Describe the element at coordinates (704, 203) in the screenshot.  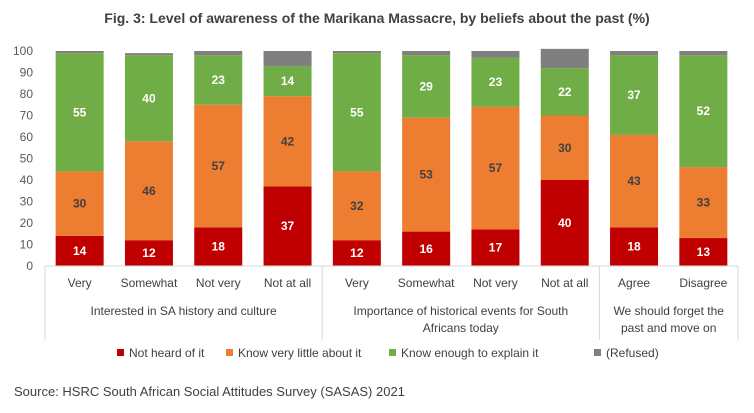
I see `data-label: 33` at that location.